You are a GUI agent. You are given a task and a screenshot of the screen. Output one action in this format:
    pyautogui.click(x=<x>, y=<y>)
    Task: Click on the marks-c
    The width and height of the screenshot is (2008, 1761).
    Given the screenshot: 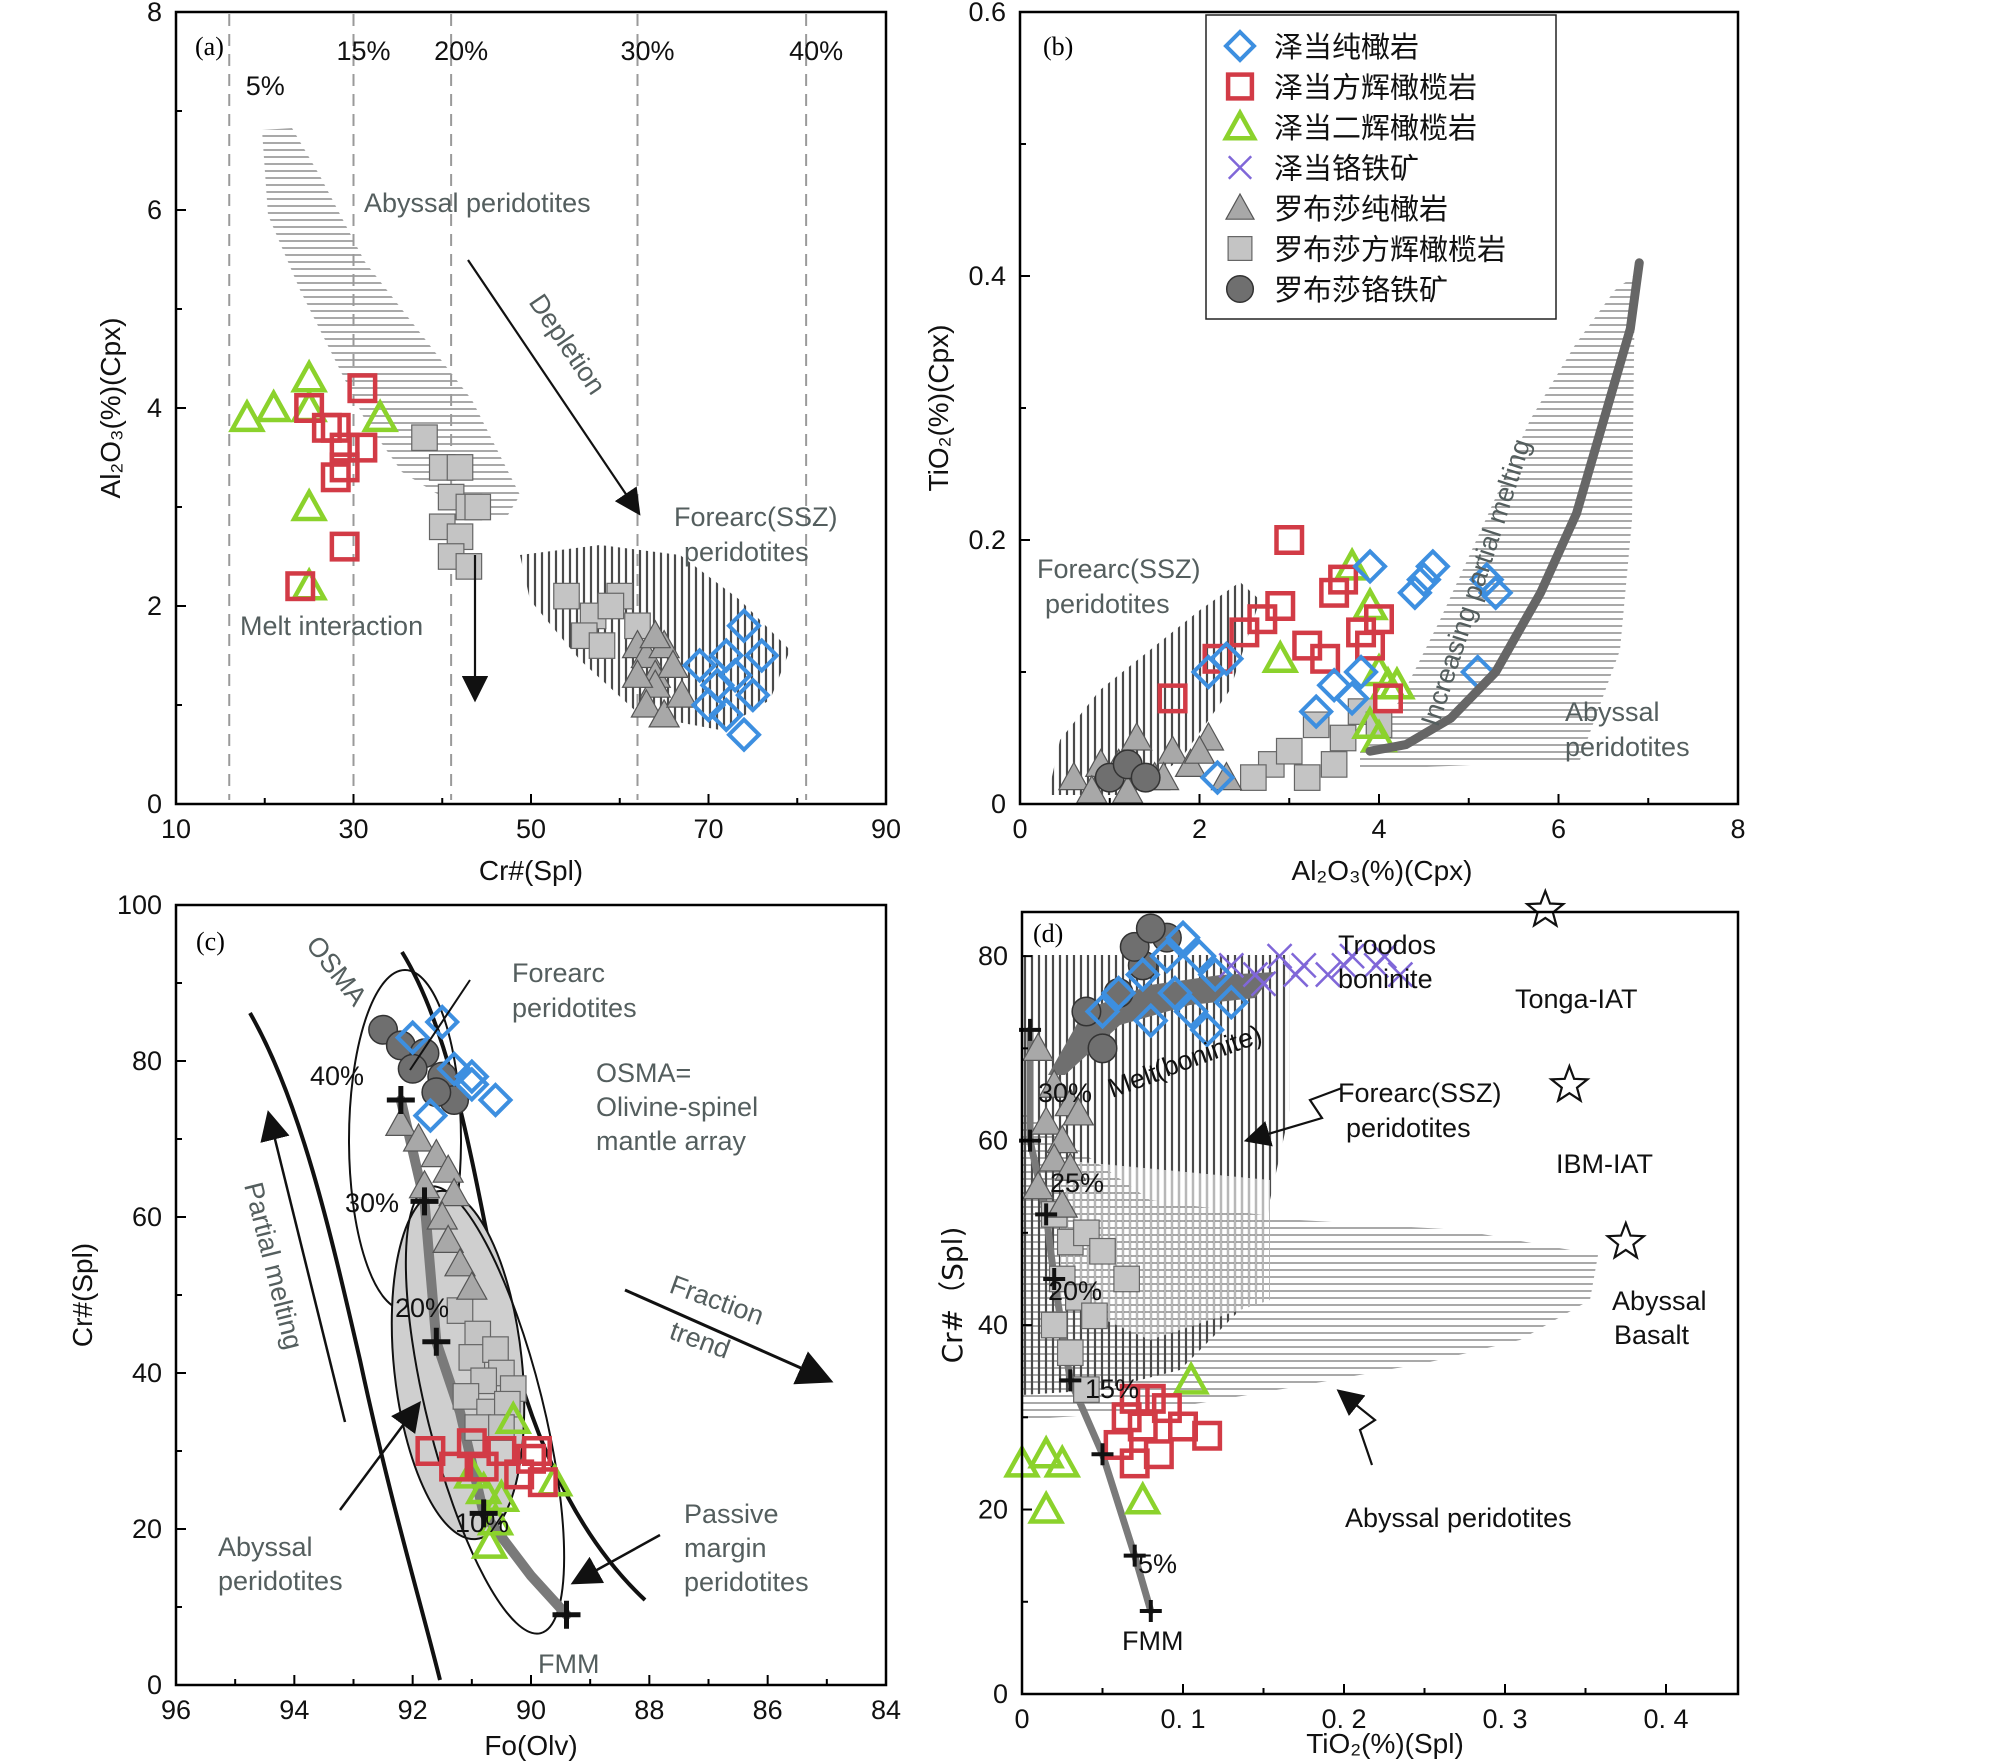 What is the action you would take?
    pyautogui.click(x=471, y=1281)
    